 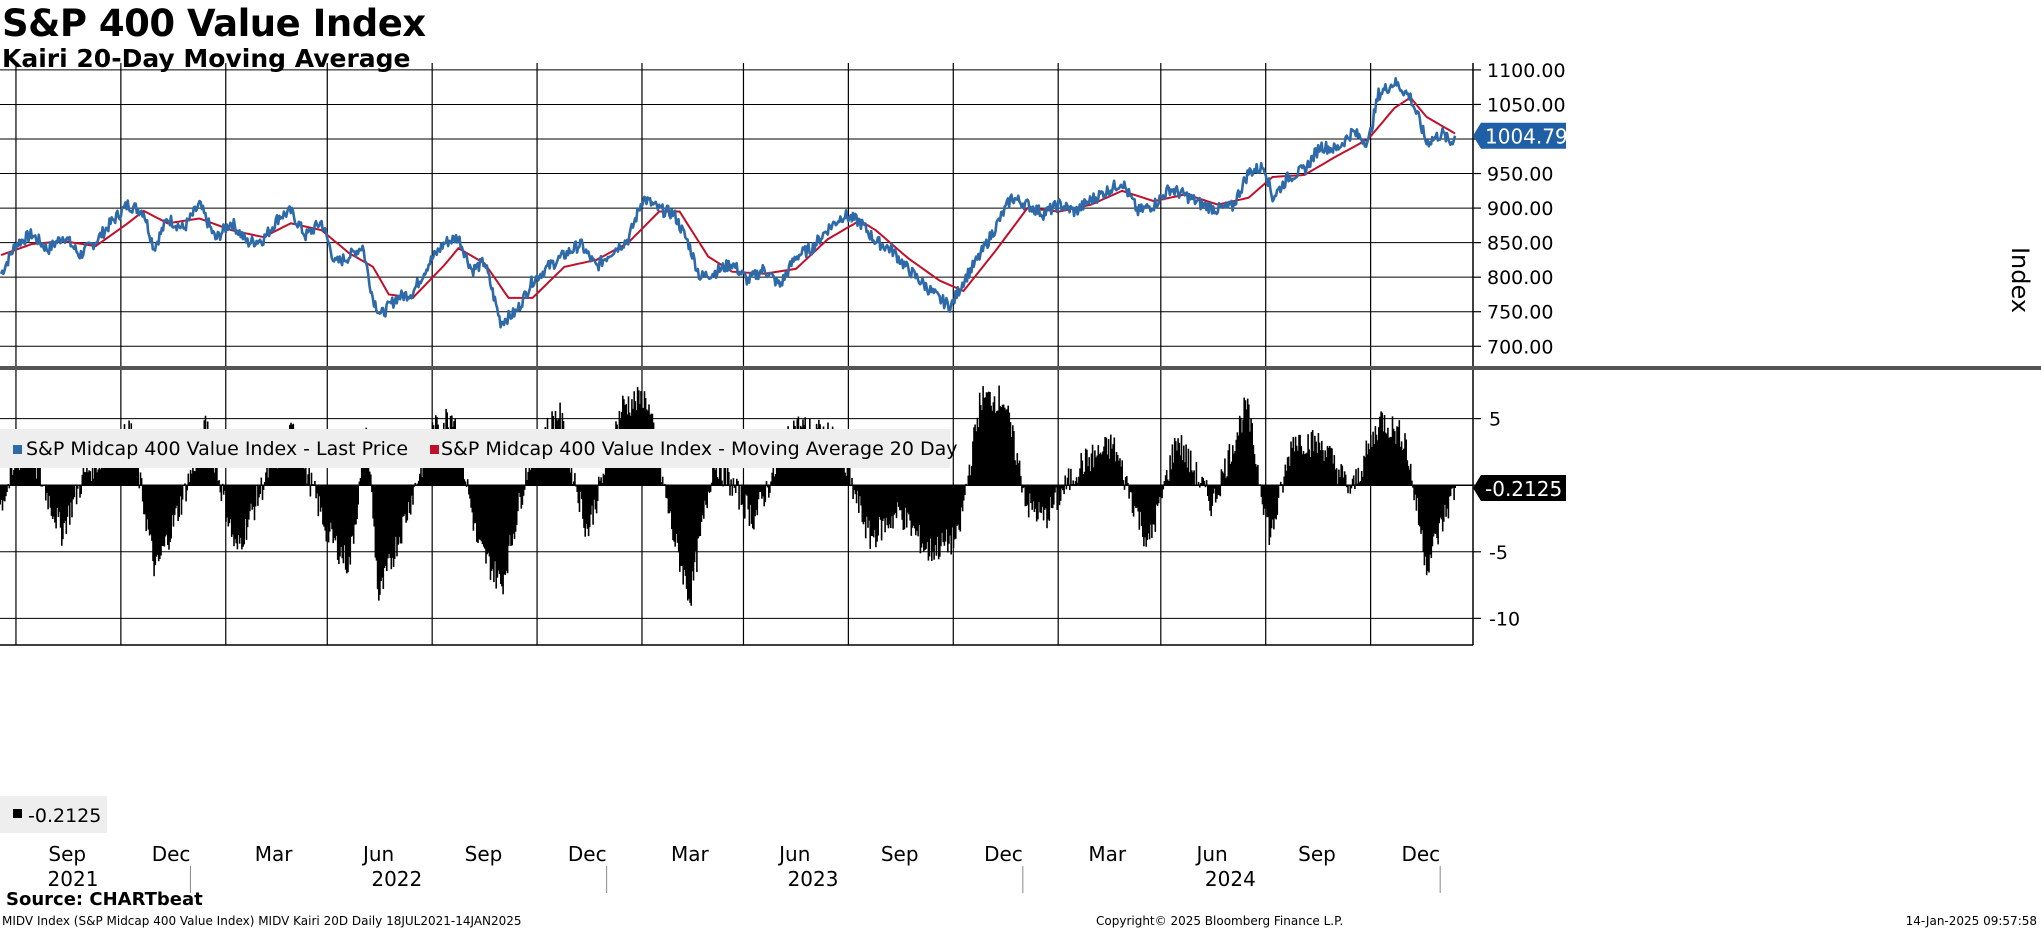 I want to click on last-price-tag, so click(x=1519, y=135).